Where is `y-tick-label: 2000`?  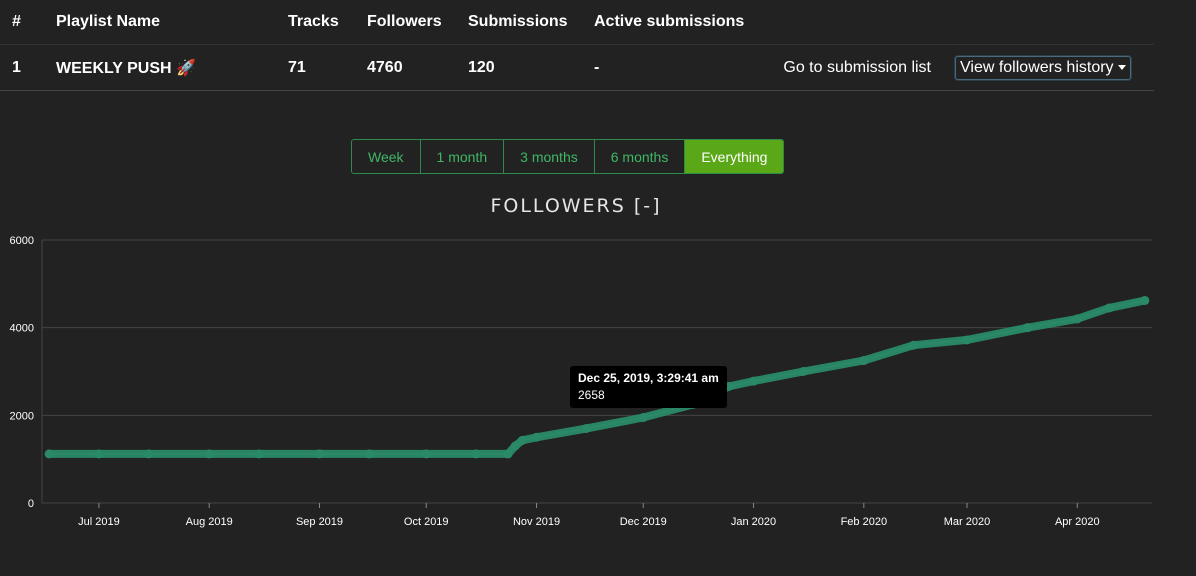 y-tick-label: 2000 is located at coordinates (22, 416).